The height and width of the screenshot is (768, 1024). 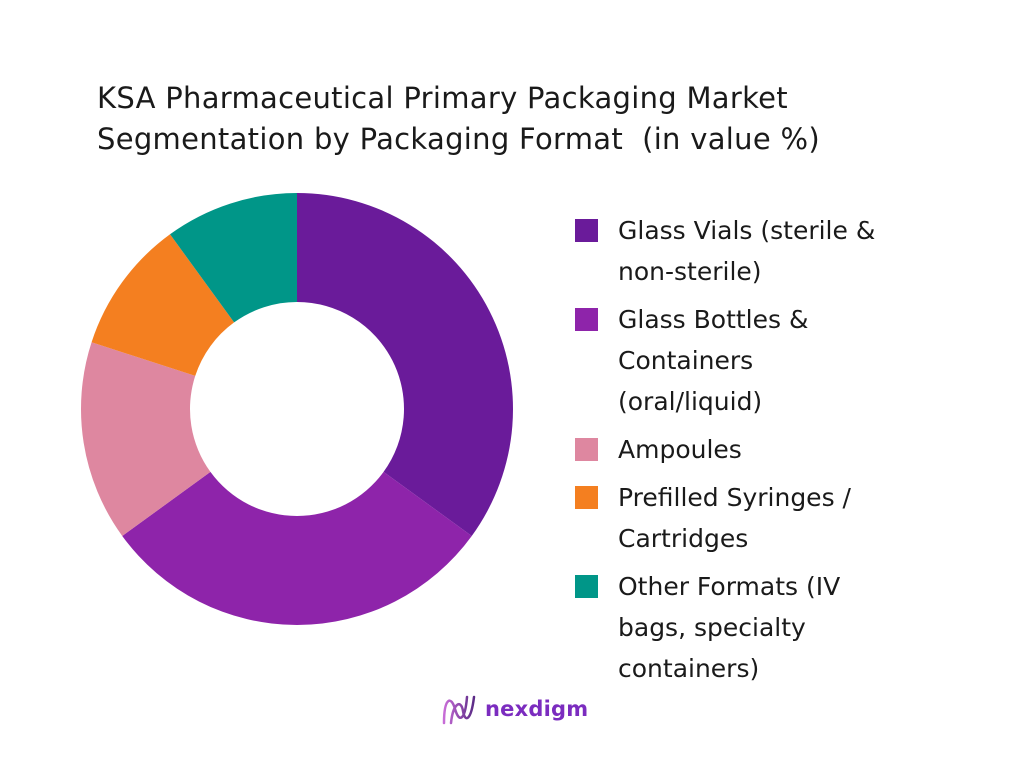 I want to click on legend-label-line: Cartridges, so click(x=683, y=538).